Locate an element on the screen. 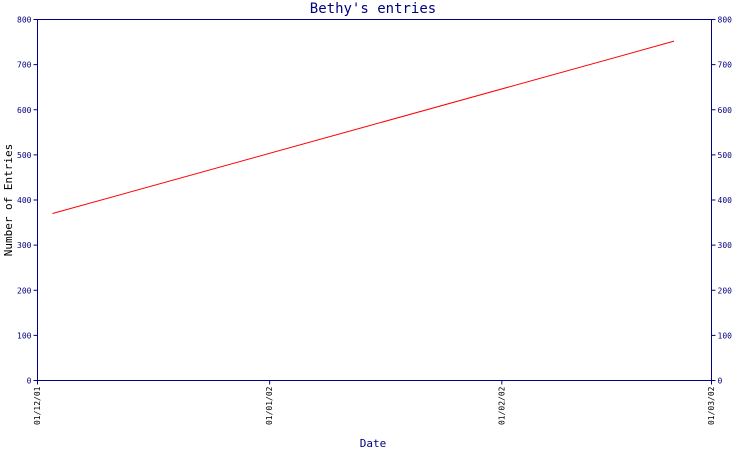 Image resolution: width=750 pixels, height=450 pixels. y-axis-label: Number of Entries is located at coordinates (8, 200).